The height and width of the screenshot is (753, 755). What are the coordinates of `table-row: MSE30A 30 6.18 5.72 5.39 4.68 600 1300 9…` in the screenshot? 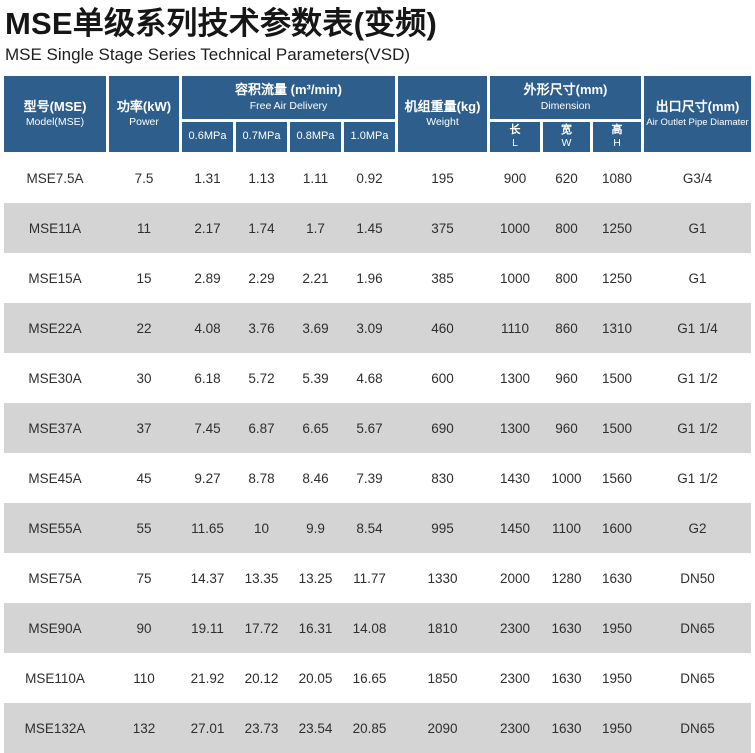 It's located at (377, 378).